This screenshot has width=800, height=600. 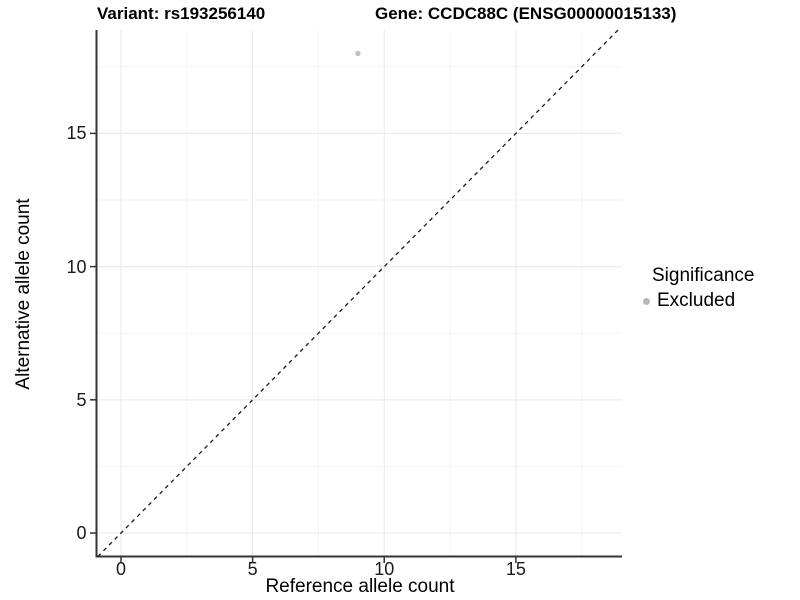 I want to click on legend-entry-label: Excluded, so click(x=696, y=300).